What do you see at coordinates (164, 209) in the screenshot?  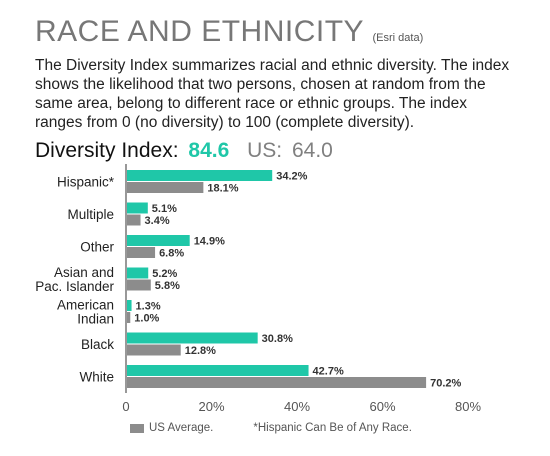 I see `data-label: 5.1%` at bounding box center [164, 209].